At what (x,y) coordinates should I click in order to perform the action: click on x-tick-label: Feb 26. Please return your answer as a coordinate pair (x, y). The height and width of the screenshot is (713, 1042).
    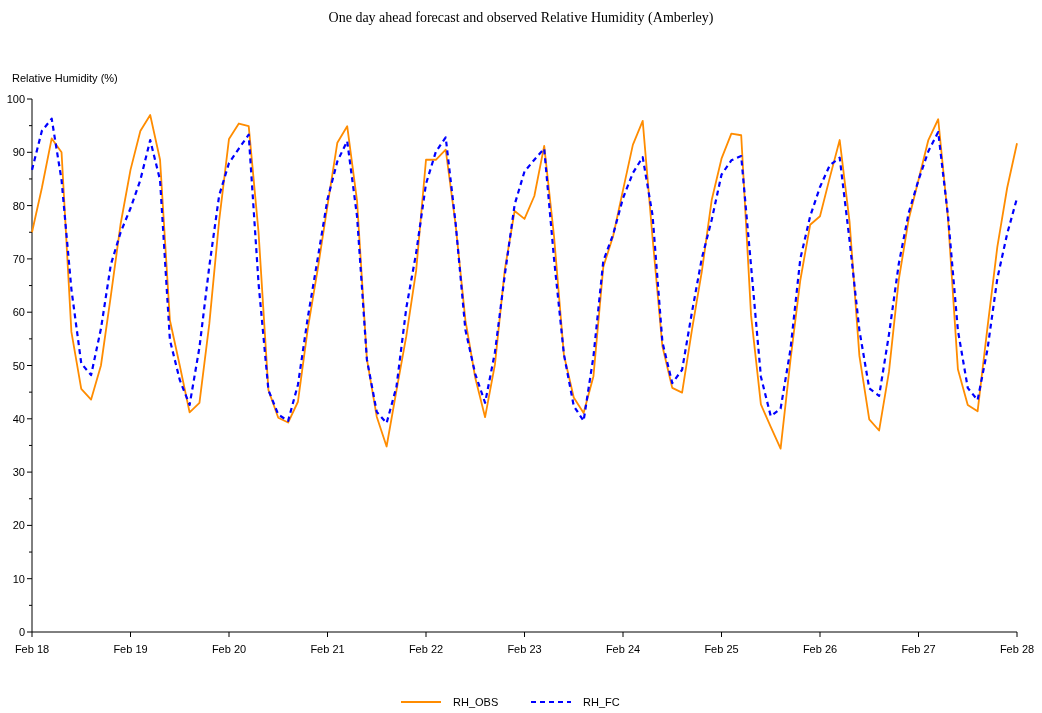
    Looking at the image, I should click on (820, 649).